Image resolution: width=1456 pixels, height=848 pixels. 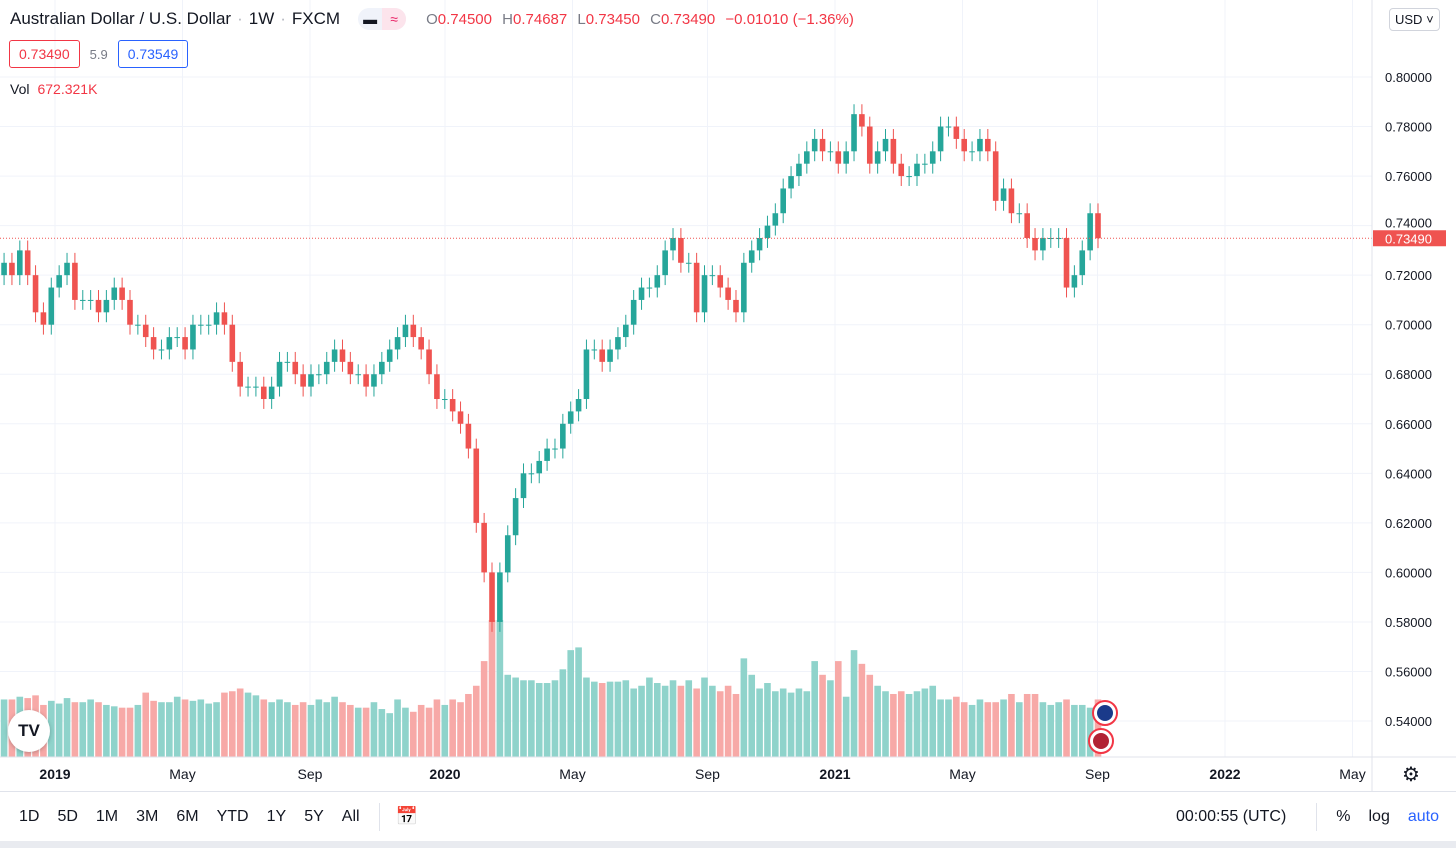 What do you see at coordinates (1231, 816) in the screenshot?
I see `clock: 00:00:55 (UTC)` at bounding box center [1231, 816].